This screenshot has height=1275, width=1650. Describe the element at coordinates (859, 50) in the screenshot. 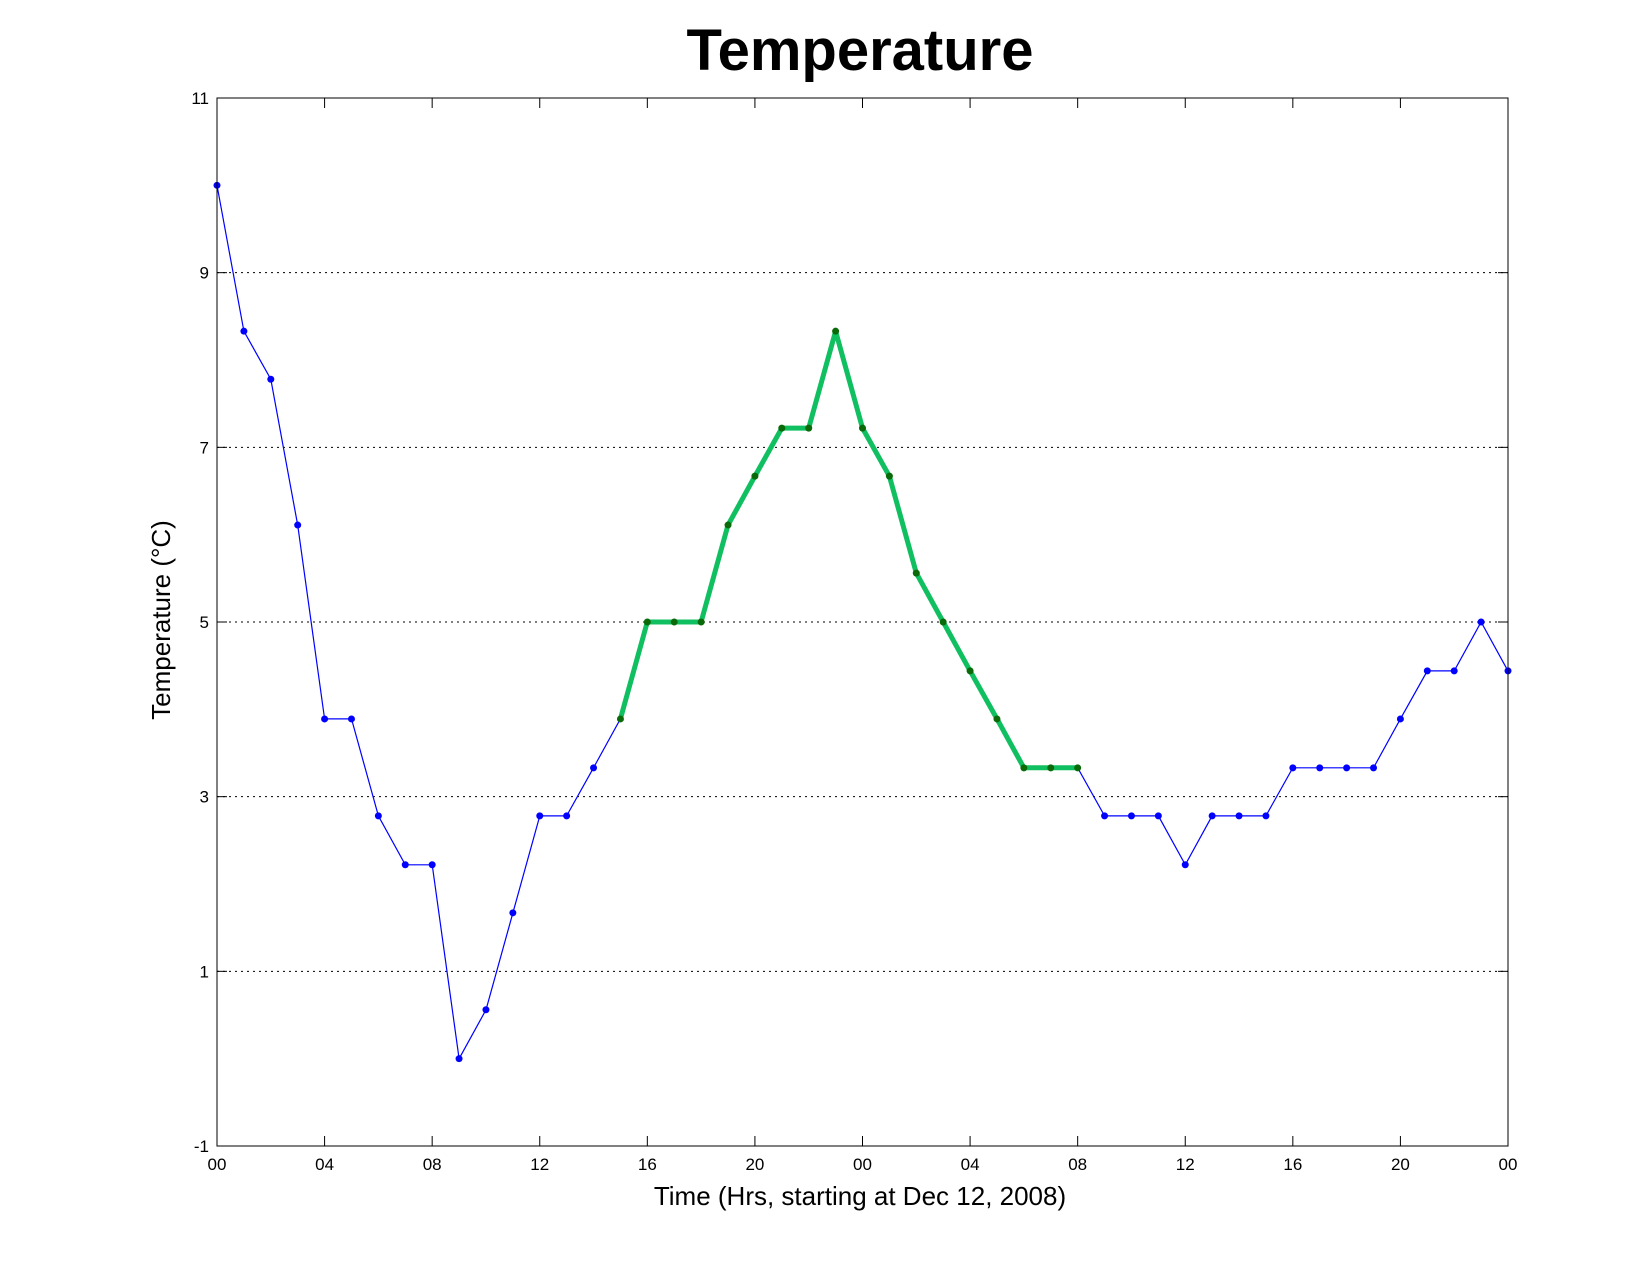

I see `chart-title: Temperature` at that location.